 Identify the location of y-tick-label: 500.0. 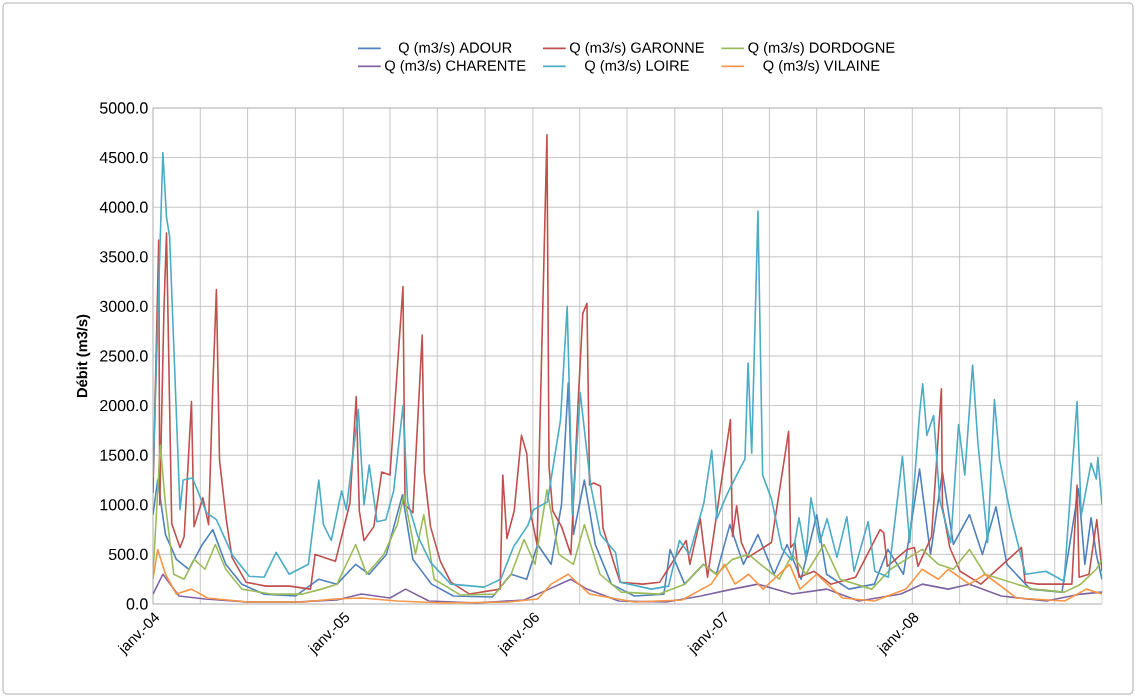
(128, 554).